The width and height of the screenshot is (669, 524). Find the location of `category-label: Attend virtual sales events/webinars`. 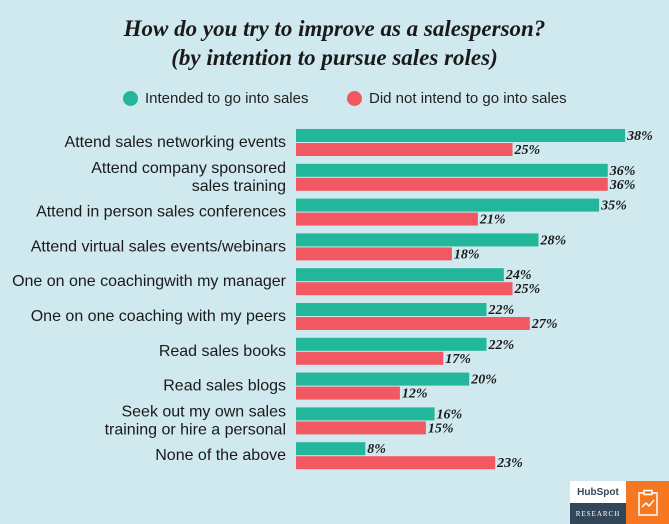

category-label: Attend virtual sales events/webinars is located at coordinates (158, 246).